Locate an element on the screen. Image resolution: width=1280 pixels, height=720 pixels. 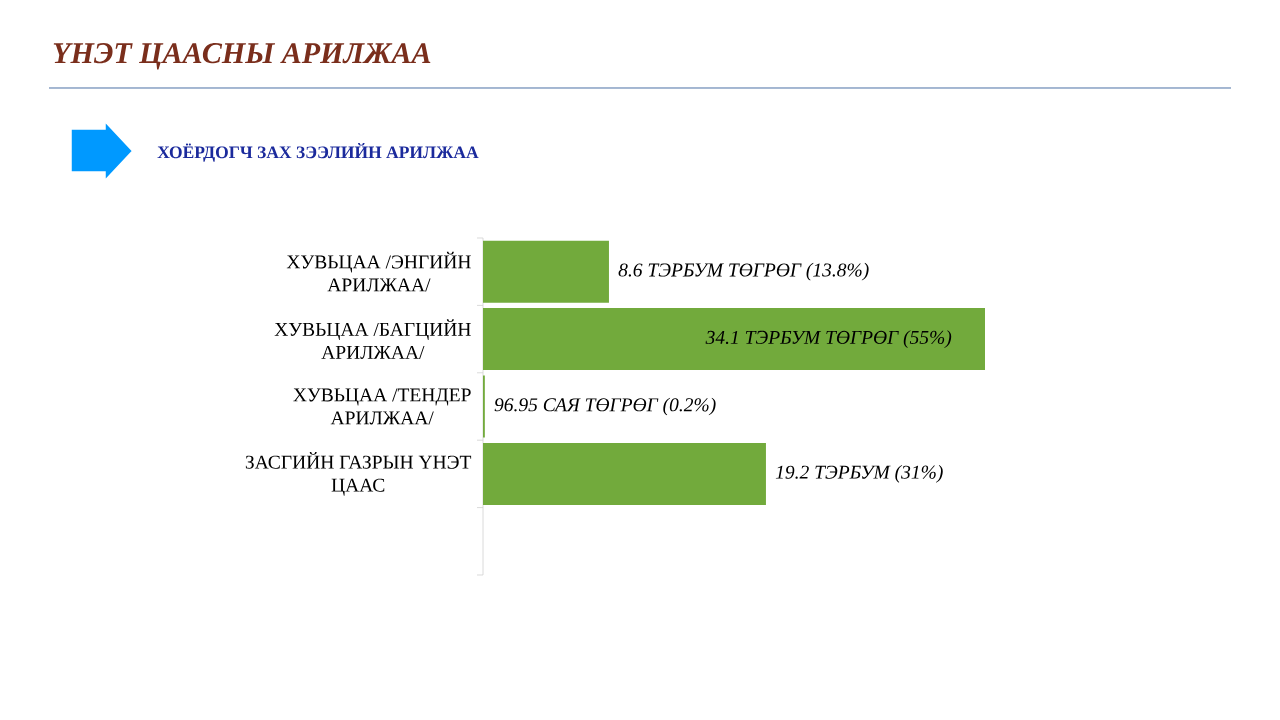
y-tick-label: ХУВЬЦАА /БАГЦИЙН АРИЛЖАА/ is located at coordinates (372, 339).